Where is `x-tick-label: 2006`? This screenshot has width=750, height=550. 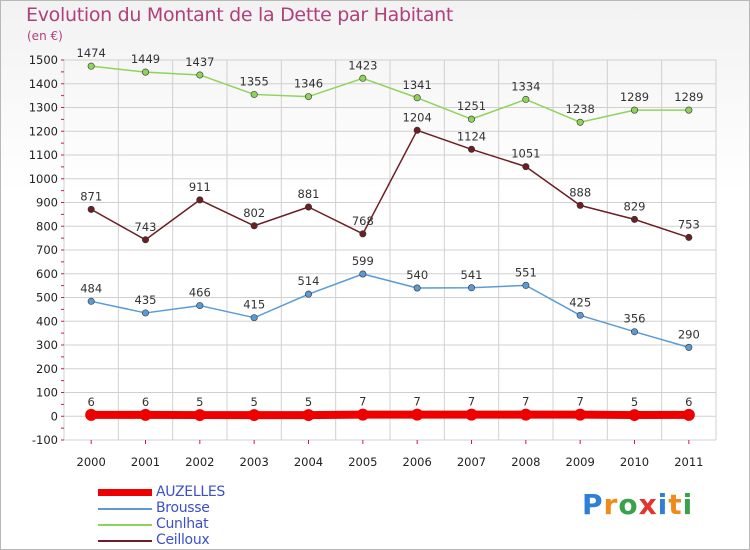 x-tick-label: 2006 is located at coordinates (417, 462).